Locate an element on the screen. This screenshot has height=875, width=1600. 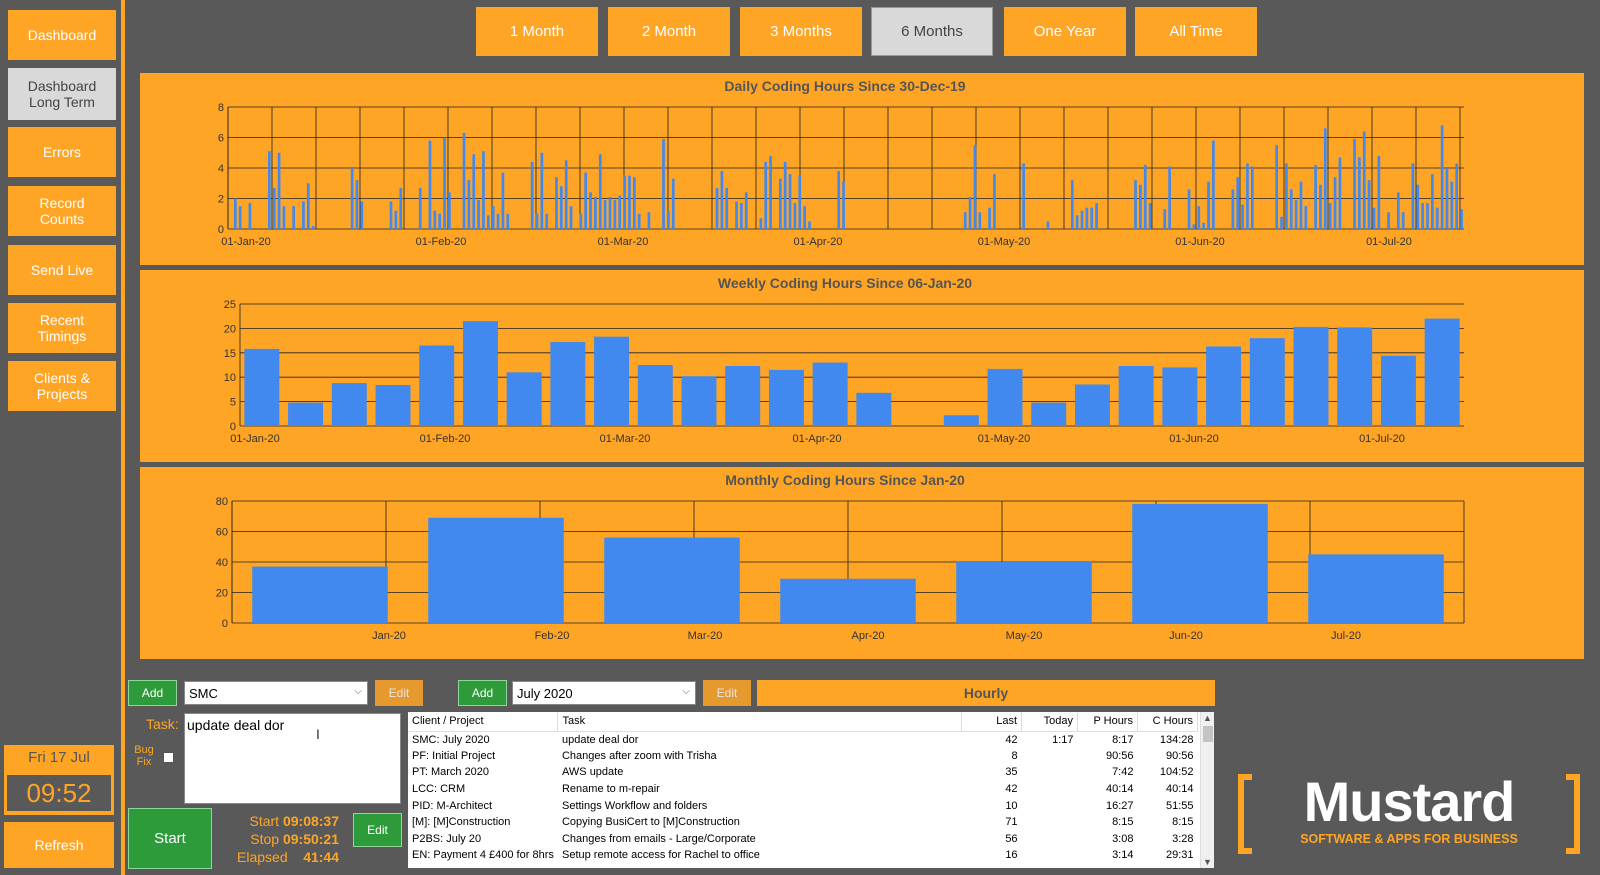
sidebar-item-clients-projects: Clients & Projects is located at coordinates (62, 386).